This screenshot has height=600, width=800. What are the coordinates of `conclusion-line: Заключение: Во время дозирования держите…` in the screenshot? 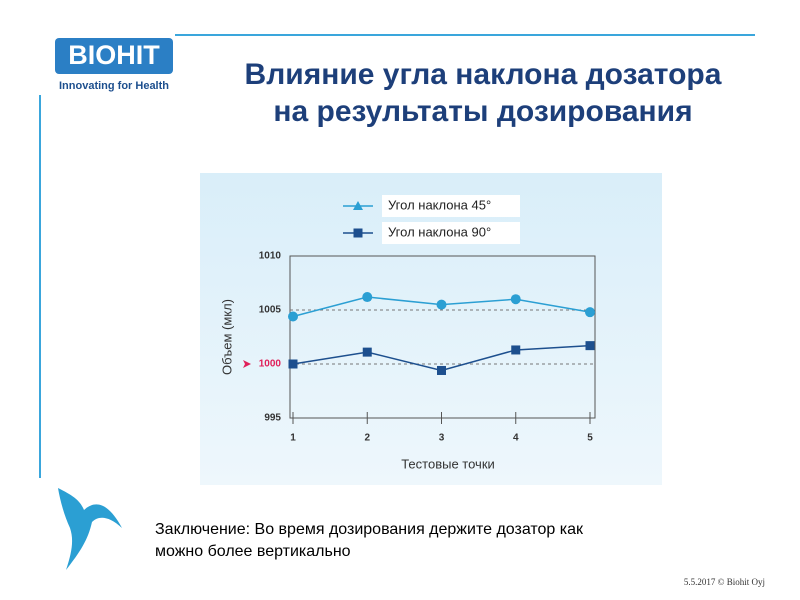 It's located at (369, 529).